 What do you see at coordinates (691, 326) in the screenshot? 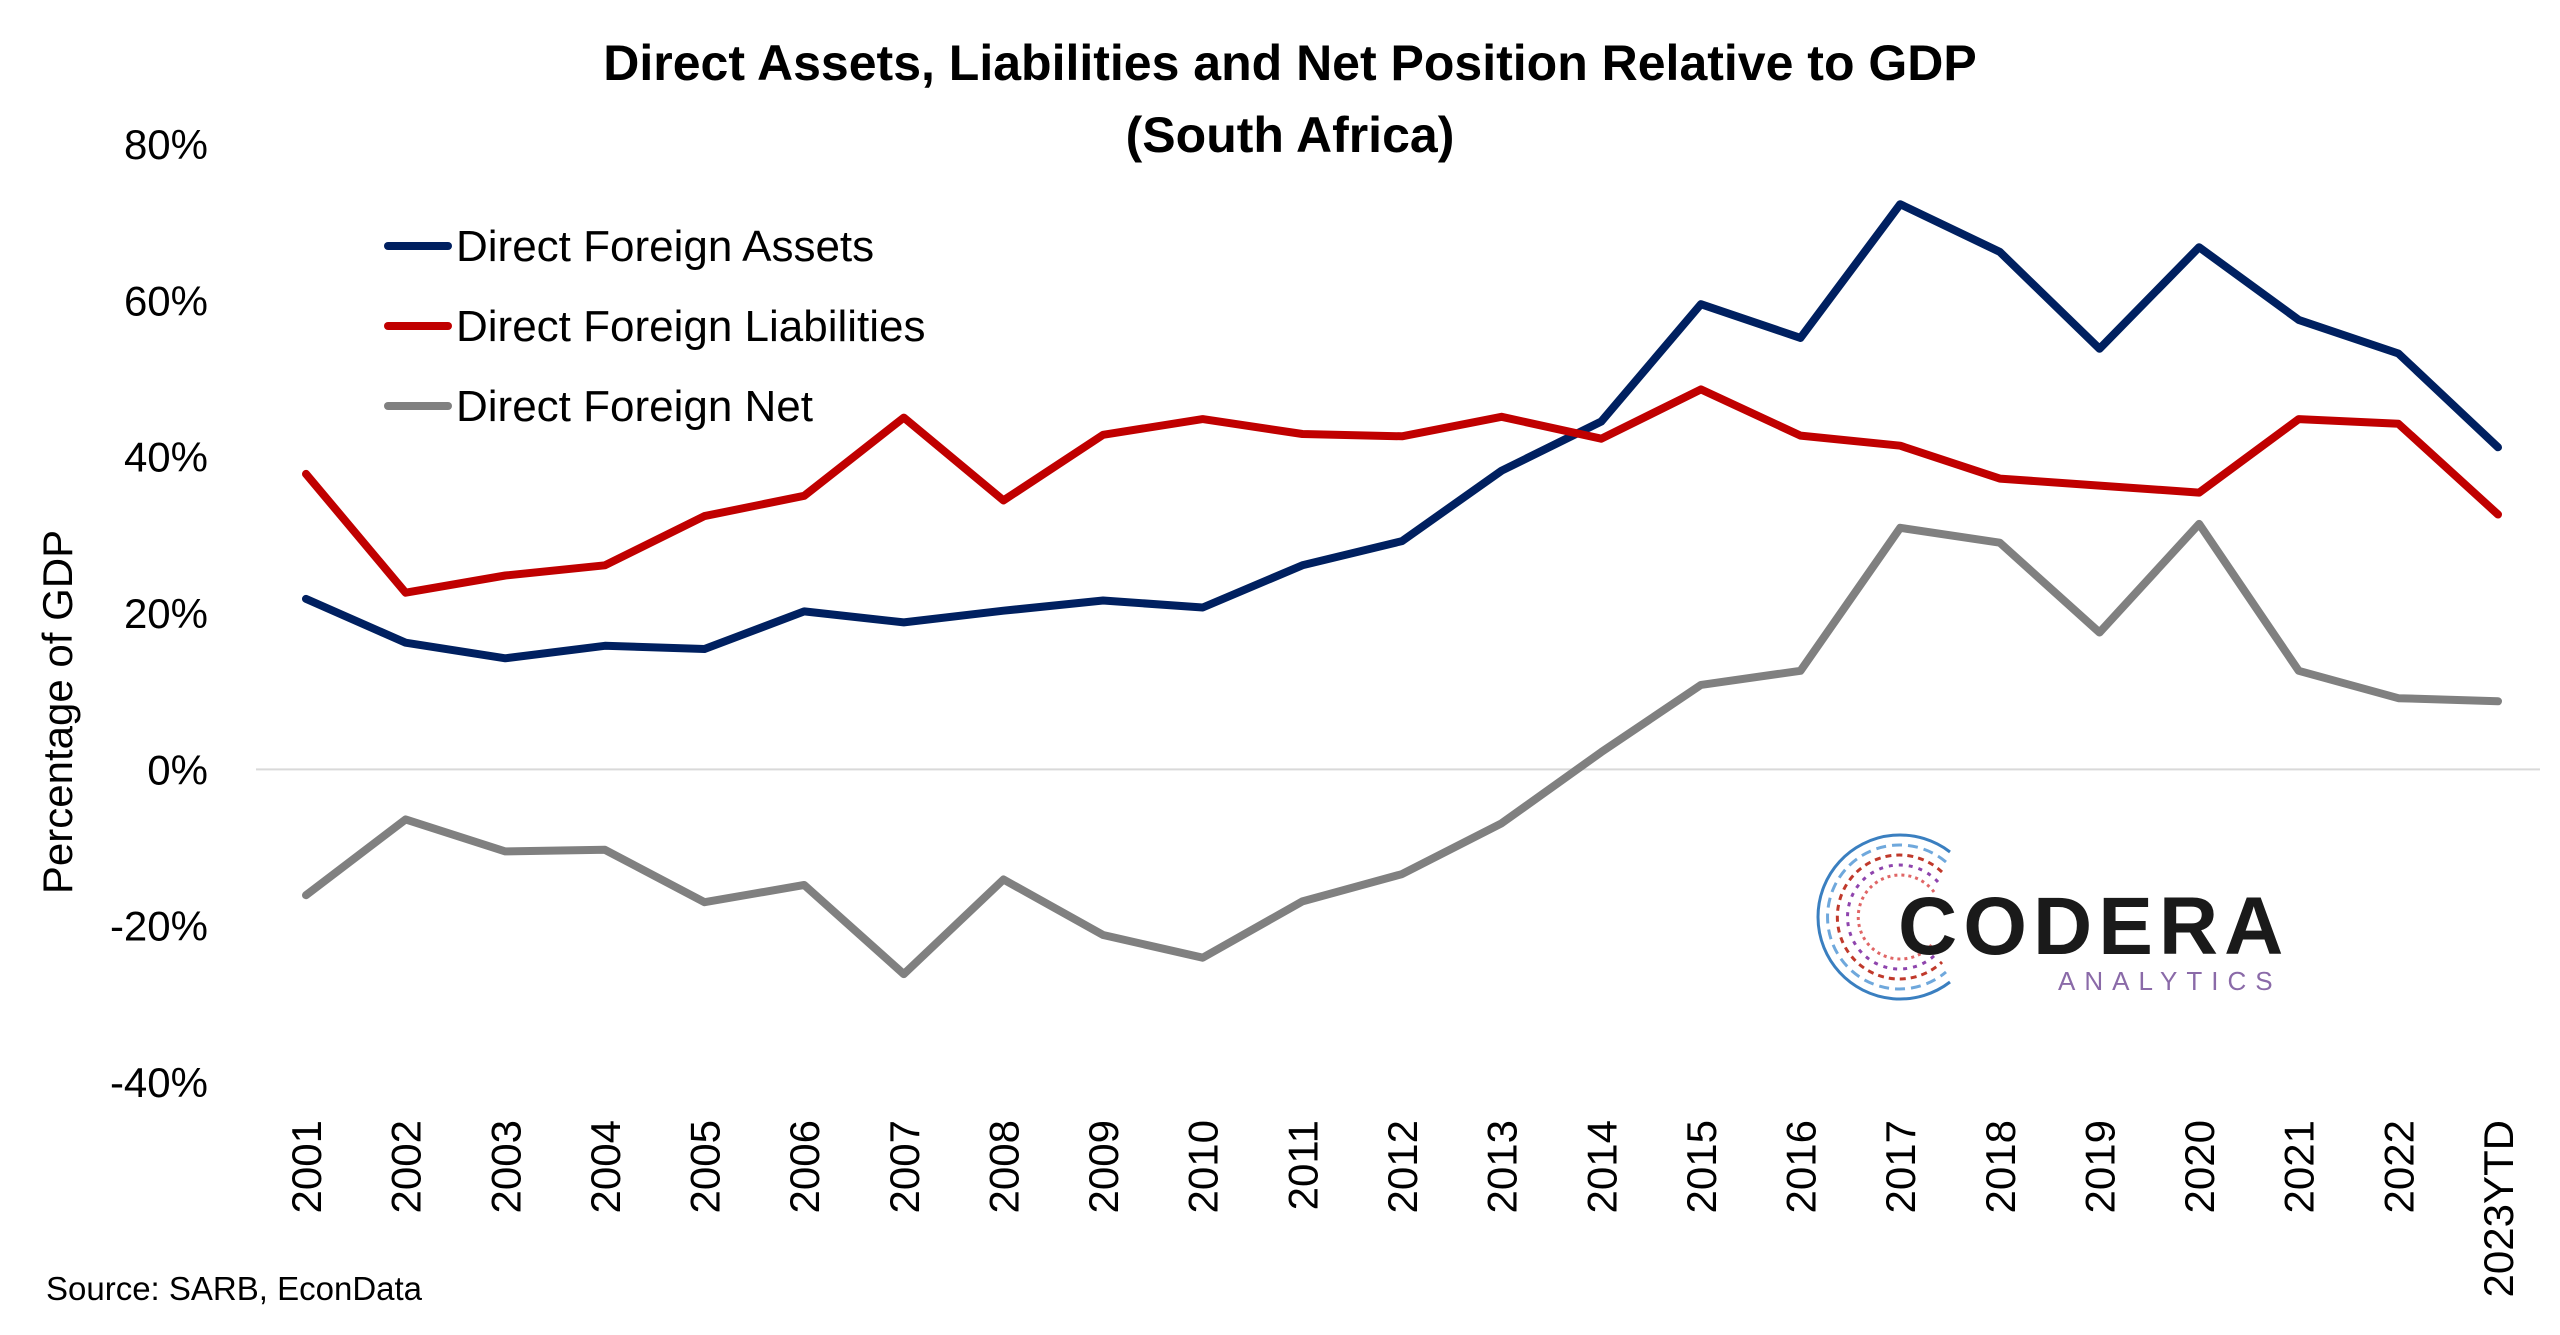
I see `legend-label: Direct Foreign Liabilities` at bounding box center [691, 326].